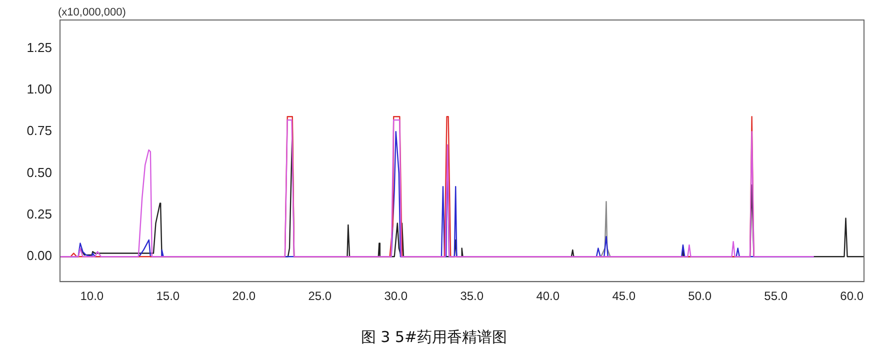 This screenshot has width=880, height=357. What do you see at coordinates (700, 296) in the screenshot?
I see `x-tick-label: 50.0` at bounding box center [700, 296].